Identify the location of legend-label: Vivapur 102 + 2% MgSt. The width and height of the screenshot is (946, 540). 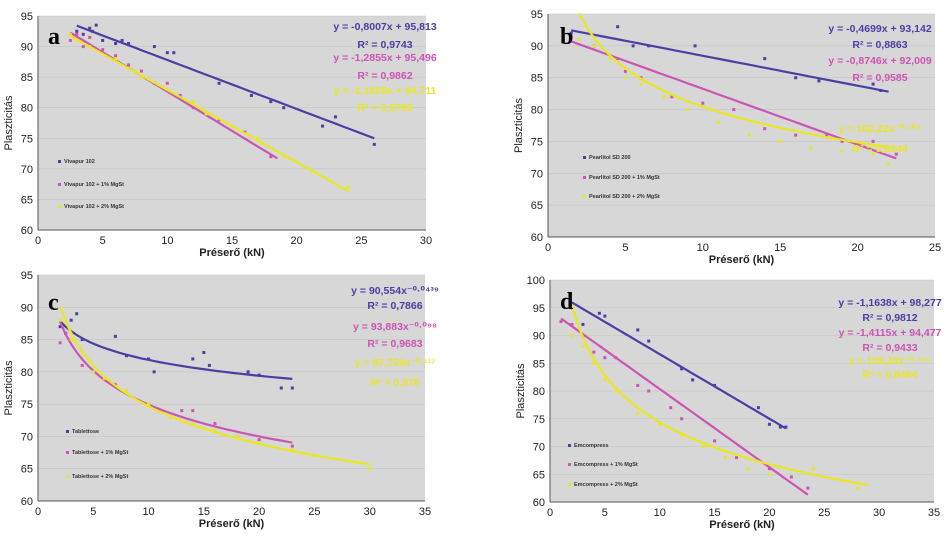
(94, 207).